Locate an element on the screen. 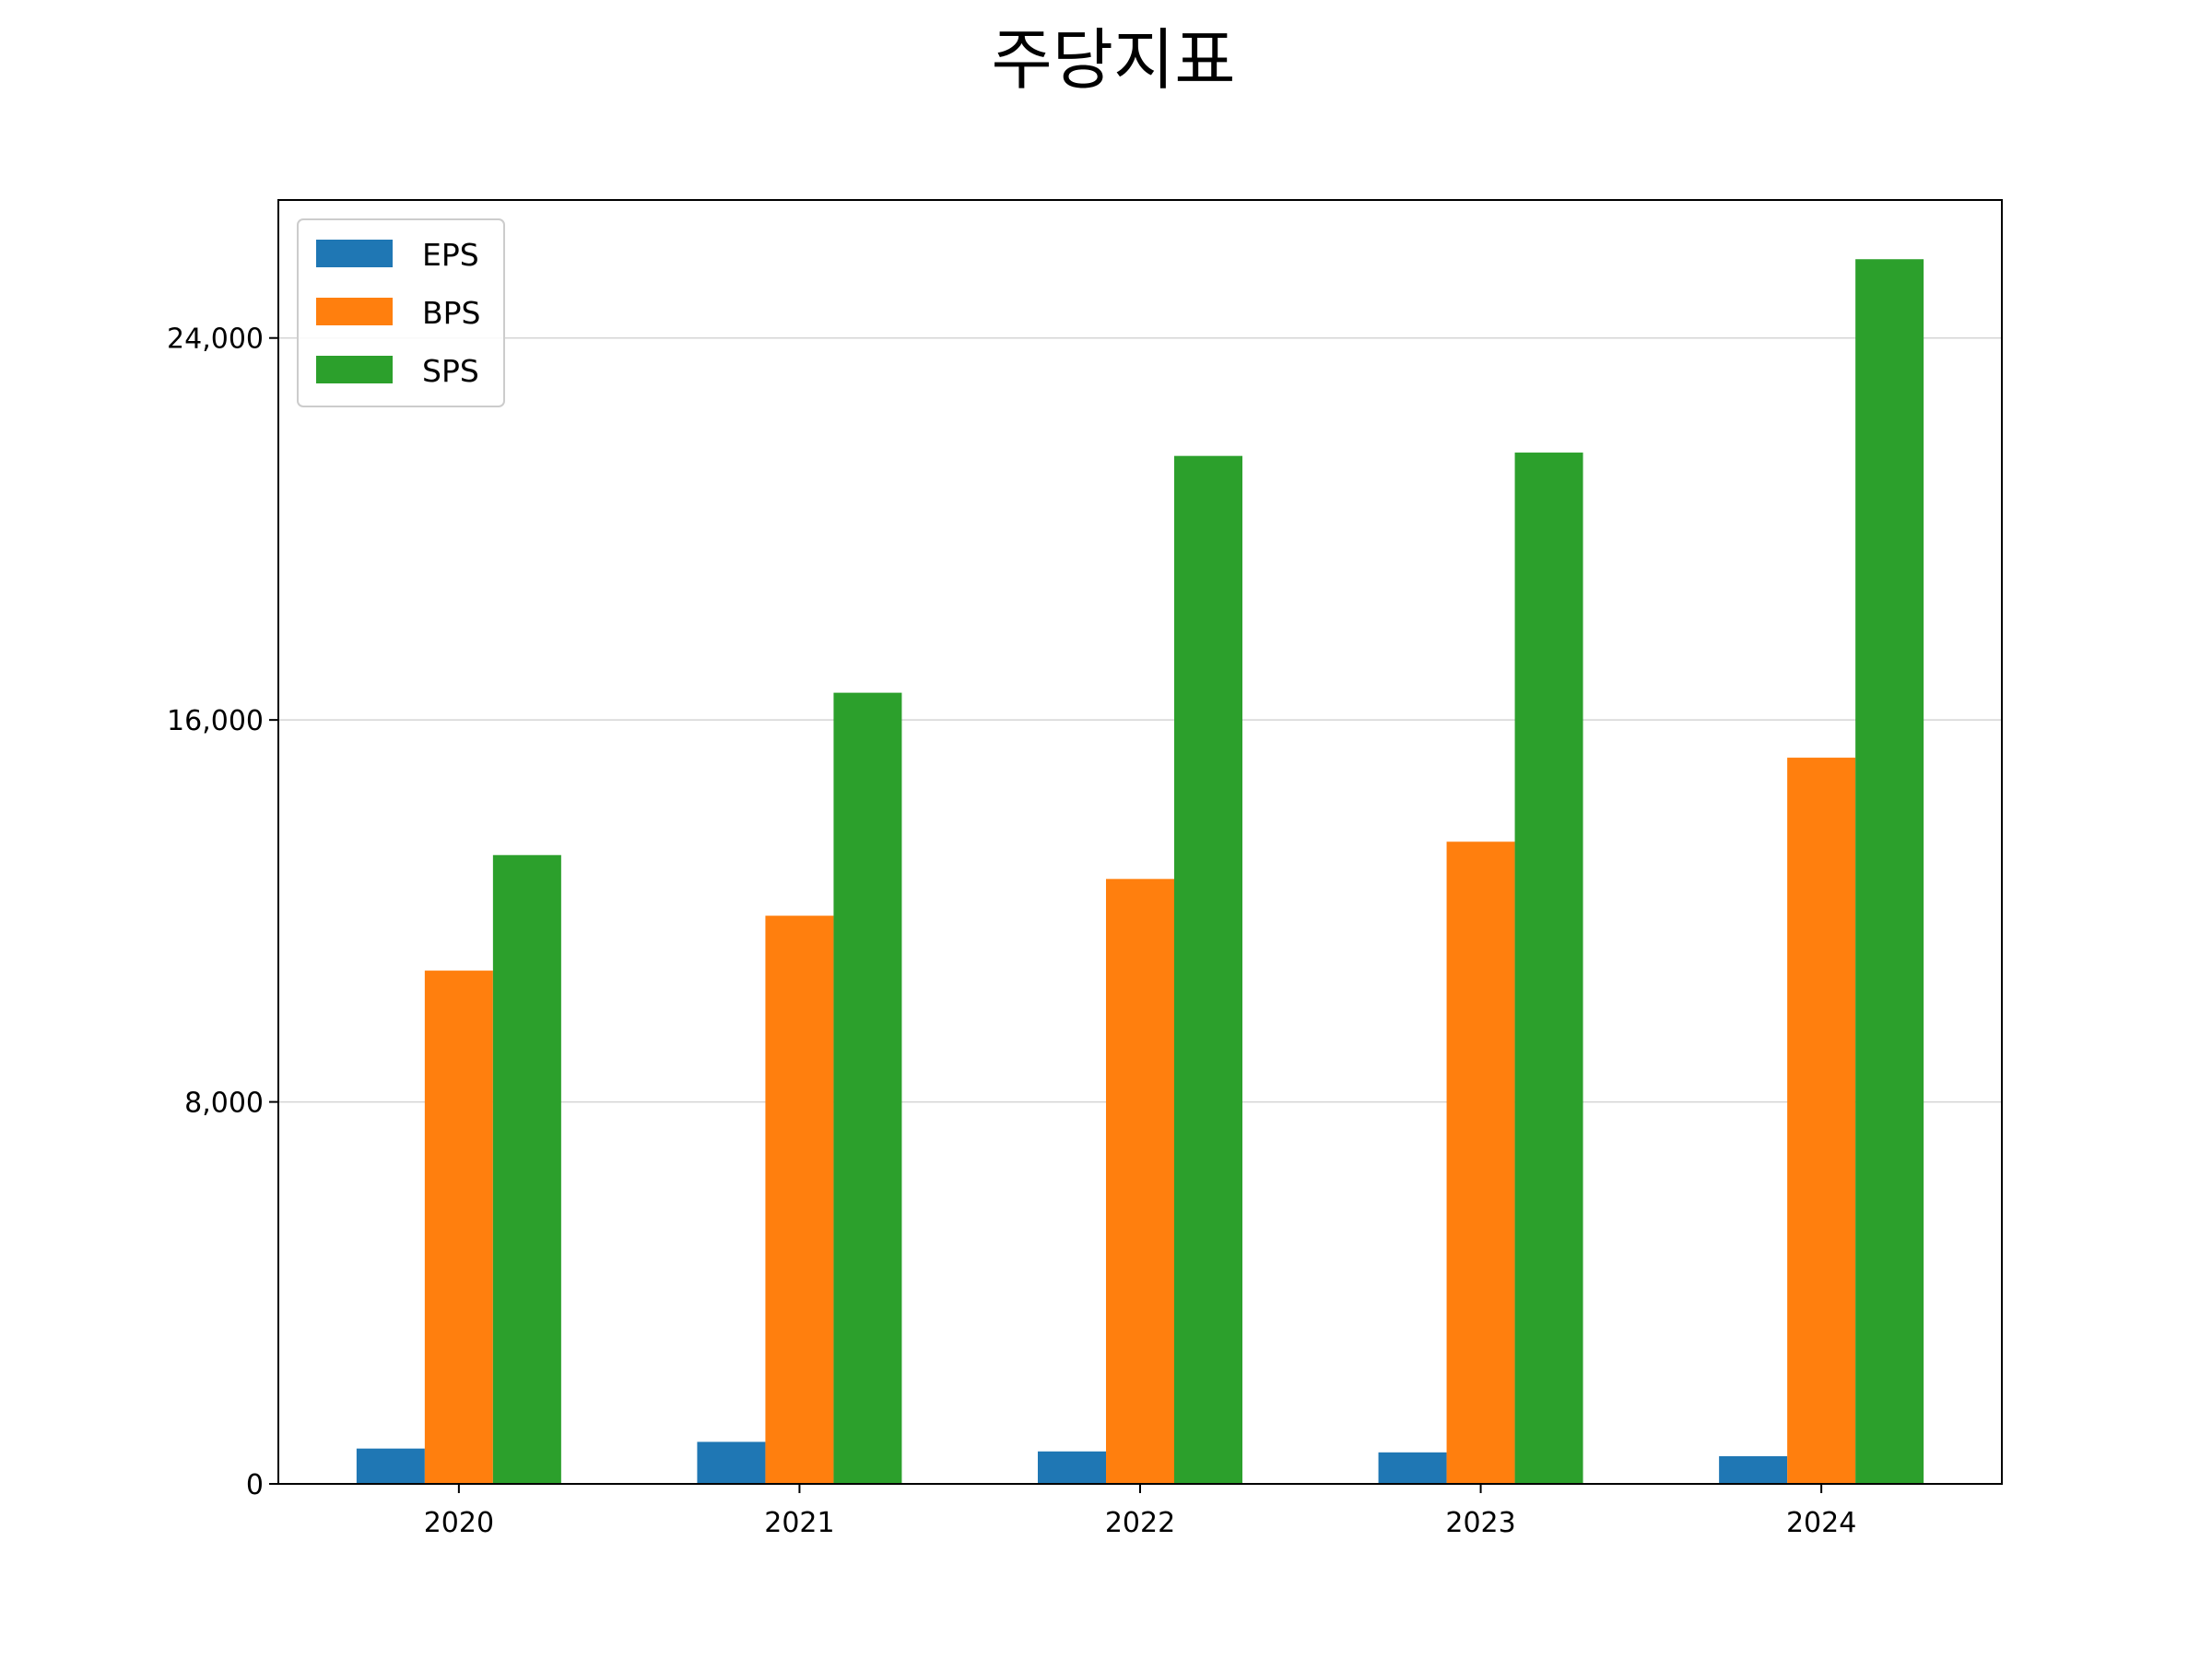 The width and height of the screenshot is (2212, 1659). bar-bps-2023 is located at coordinates (1480, 1162).